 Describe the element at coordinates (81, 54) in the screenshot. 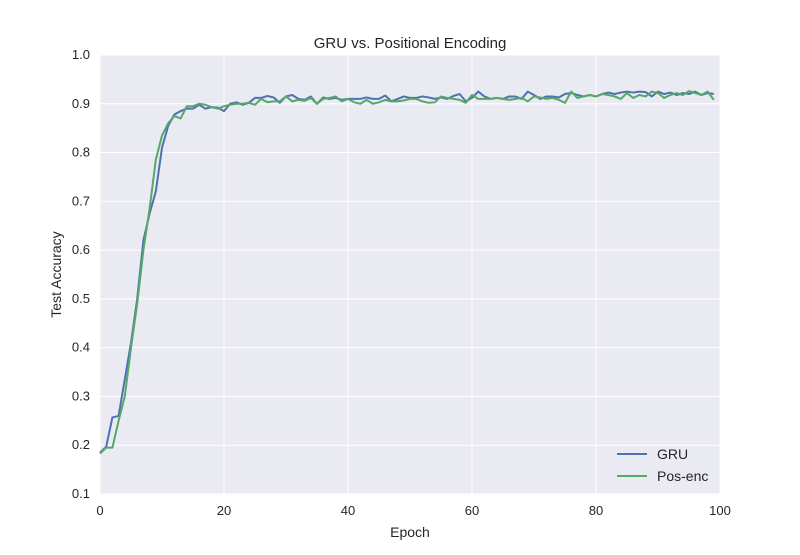

I see `y-tick-label: 1.0` at that location.